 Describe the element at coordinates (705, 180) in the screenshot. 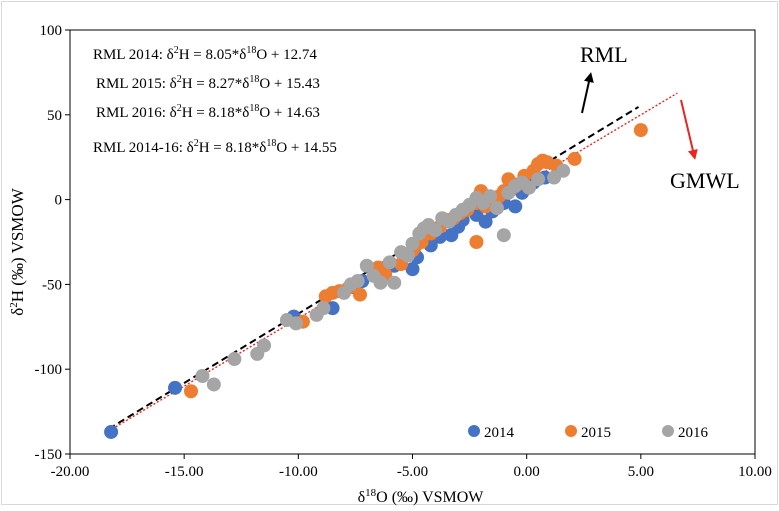

I see `gmwl-annotation: GMWL` at that location.